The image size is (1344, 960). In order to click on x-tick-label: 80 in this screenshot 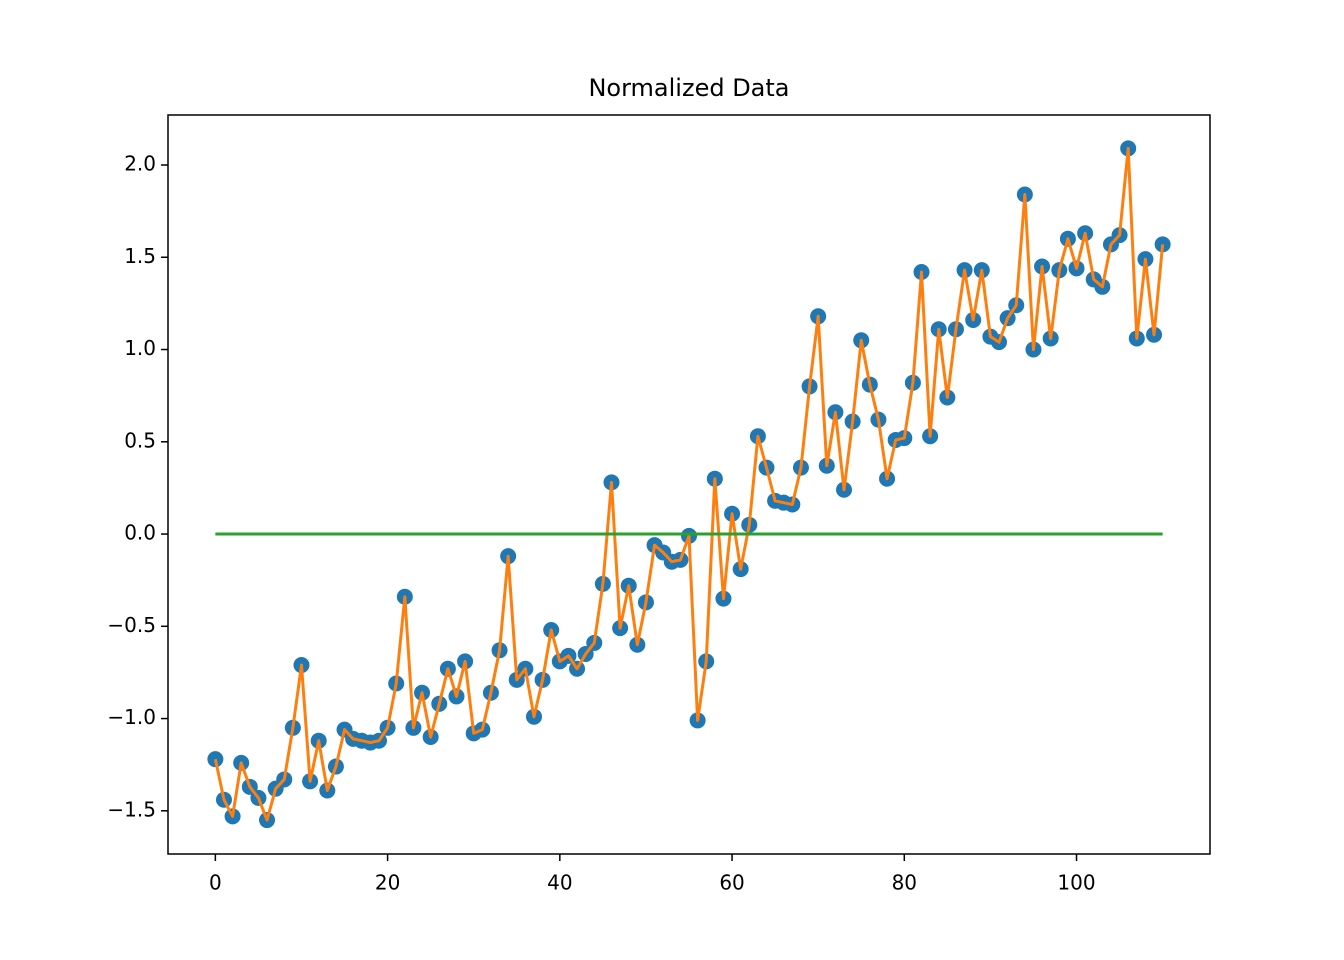, I will do `click(904, 883)`.